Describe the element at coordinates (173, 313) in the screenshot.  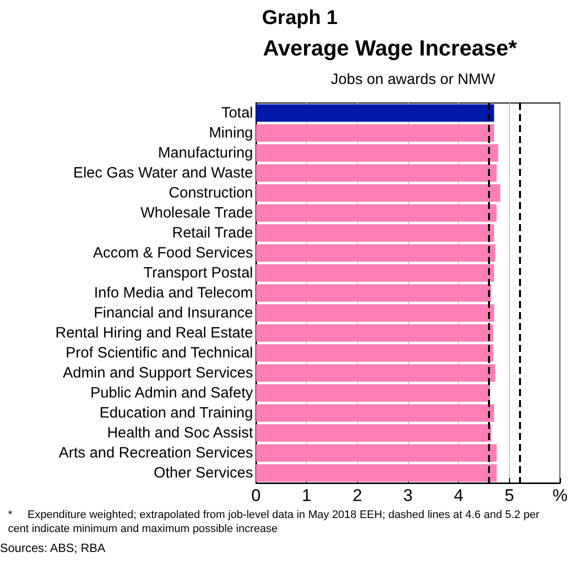
I see `y-tick-label: Financial and Insurance` at that location.